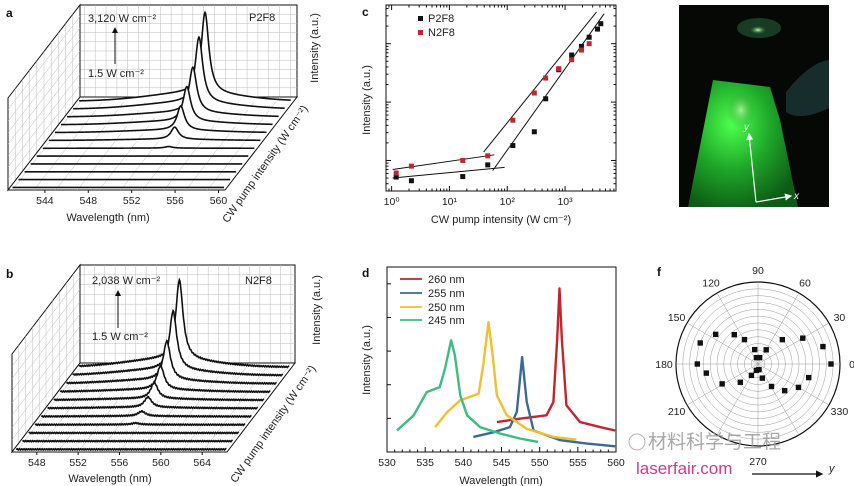 Image resolution: width=854 pixels, height=486 pixels. What do you see at coordinates (315, 48) in the screenshot?
I see `y-axis-label-a: Intensity (a.u.)` at bounding box center [315, 48].